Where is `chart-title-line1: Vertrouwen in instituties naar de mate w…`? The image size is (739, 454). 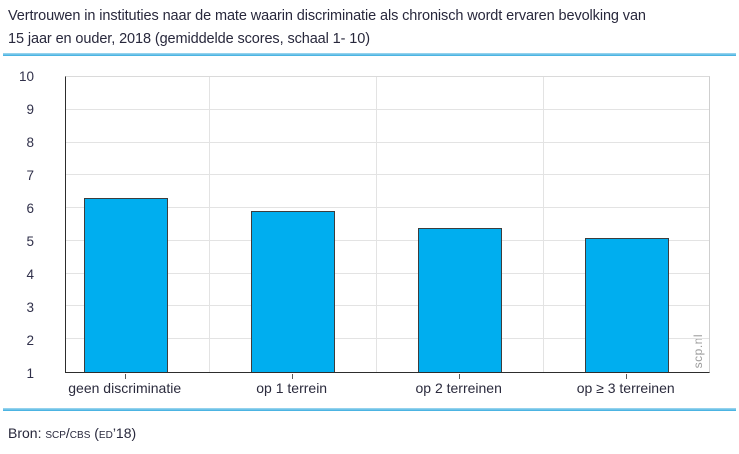
chart-title-line1: Vertrouwen in instituties naar de mate w… is located at coordinates (327, 16).